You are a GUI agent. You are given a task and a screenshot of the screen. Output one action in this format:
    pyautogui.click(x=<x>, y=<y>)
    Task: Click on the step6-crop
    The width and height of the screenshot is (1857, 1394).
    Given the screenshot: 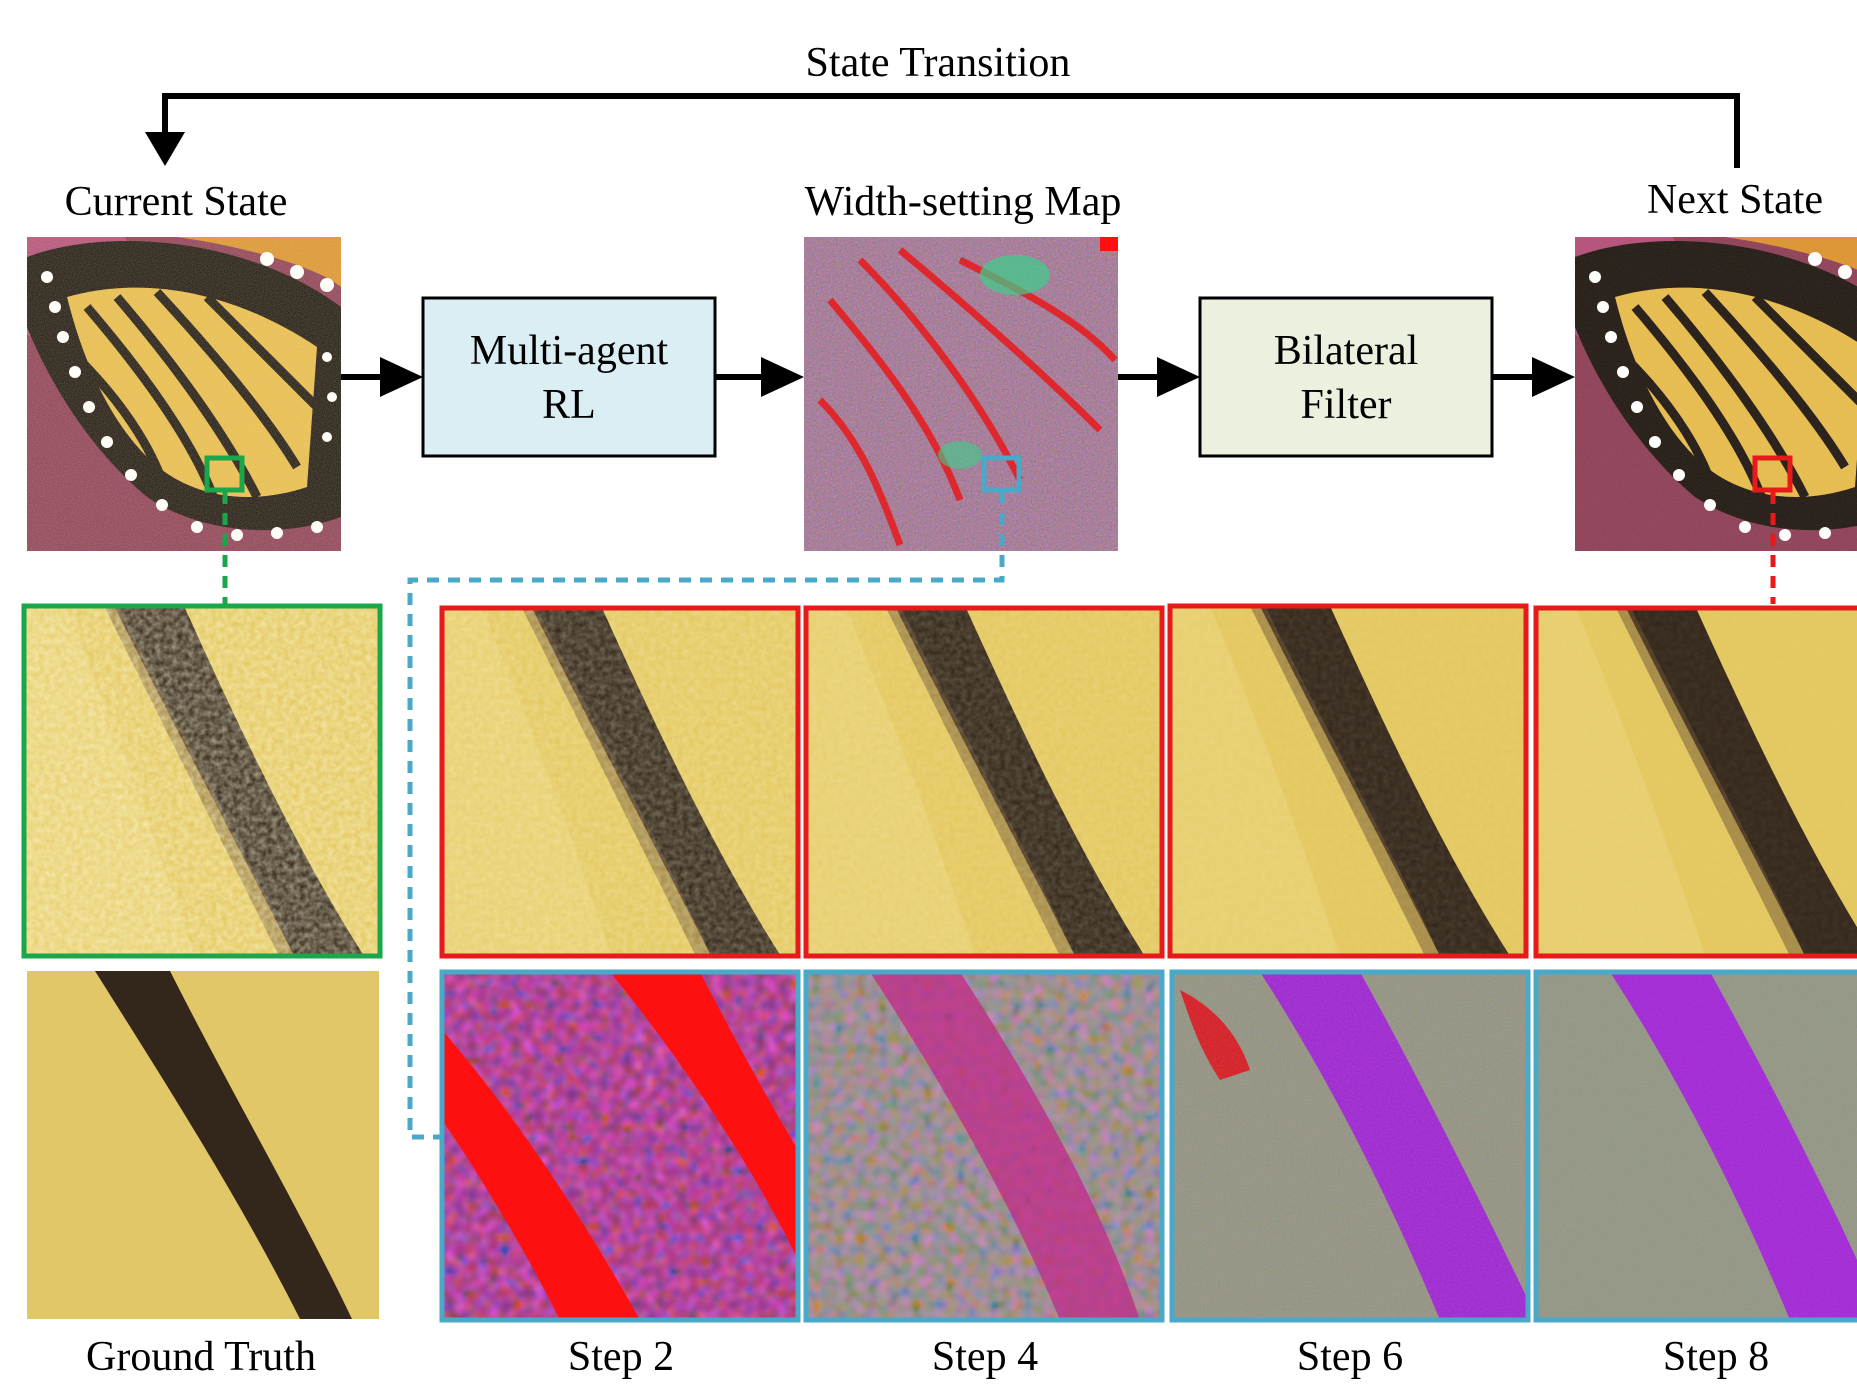 What is the action you would take?
    pyautogui.click(x=1348, y=781)
    